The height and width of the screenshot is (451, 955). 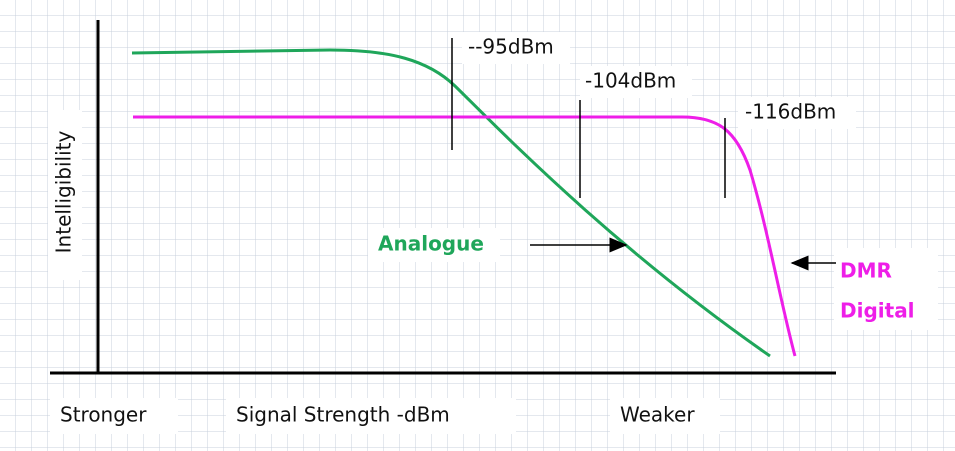 What do you see at coordinates (64, 191) in the screenshot?
I see `y-axis-label: Intelligibility` at bounding box center [64, 191].